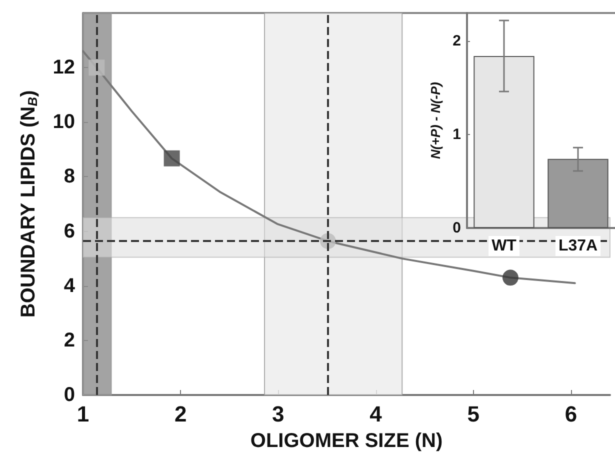 The image size is (615, 464). What do you see at coordinates (571, 414) in the screenshot?
I see `x-tick-label: 6` at bounding box center [571, 414].